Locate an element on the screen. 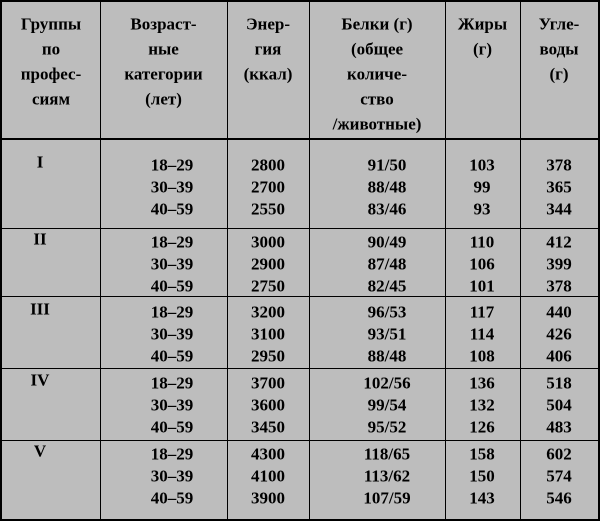 The height and width of the screenshot is (521, 600). cell-text: 87/48 is located at coordinates (387, 264).